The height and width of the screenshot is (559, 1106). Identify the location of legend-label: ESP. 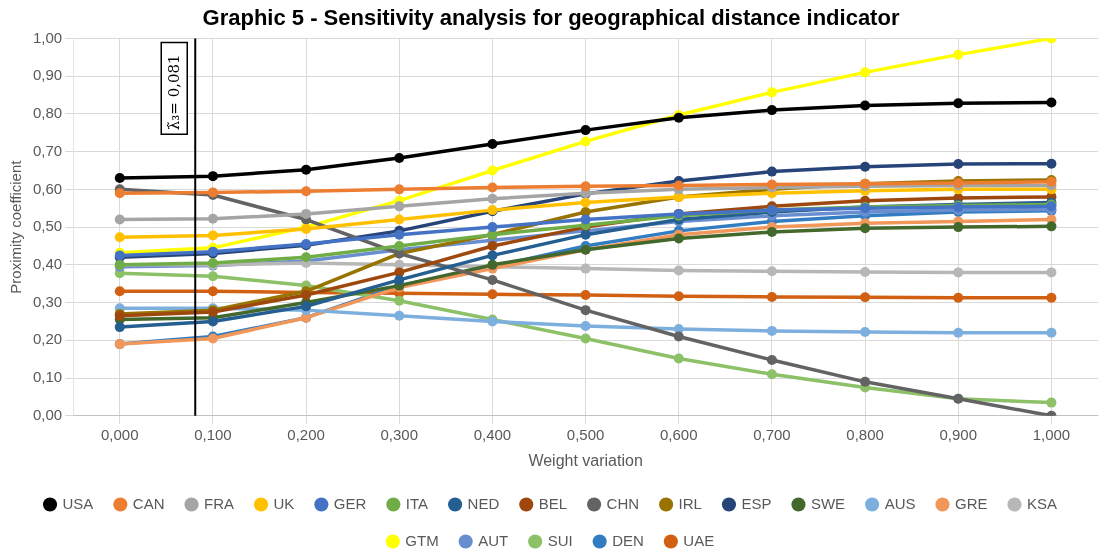
(756, 503).